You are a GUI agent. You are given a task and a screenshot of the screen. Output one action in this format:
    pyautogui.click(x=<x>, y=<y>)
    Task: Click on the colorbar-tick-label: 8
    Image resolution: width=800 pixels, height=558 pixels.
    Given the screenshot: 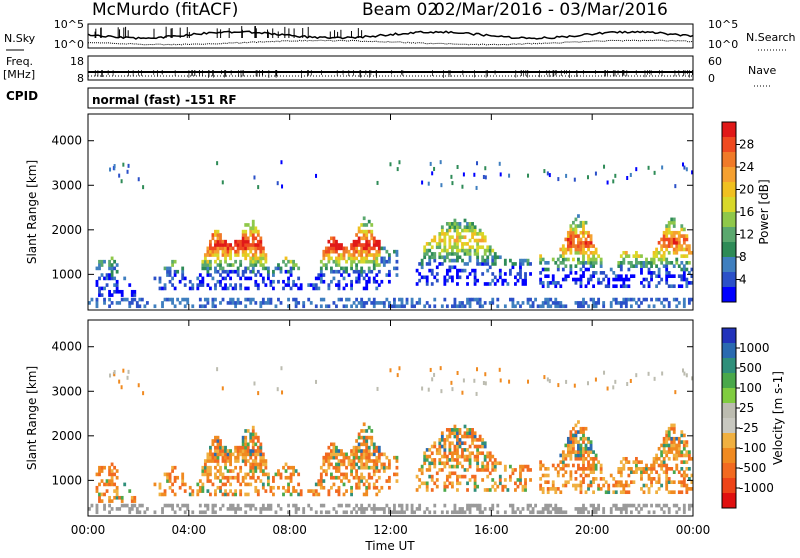 What is the action you would take?
    pyautogui.click(x=743, y=257)
    